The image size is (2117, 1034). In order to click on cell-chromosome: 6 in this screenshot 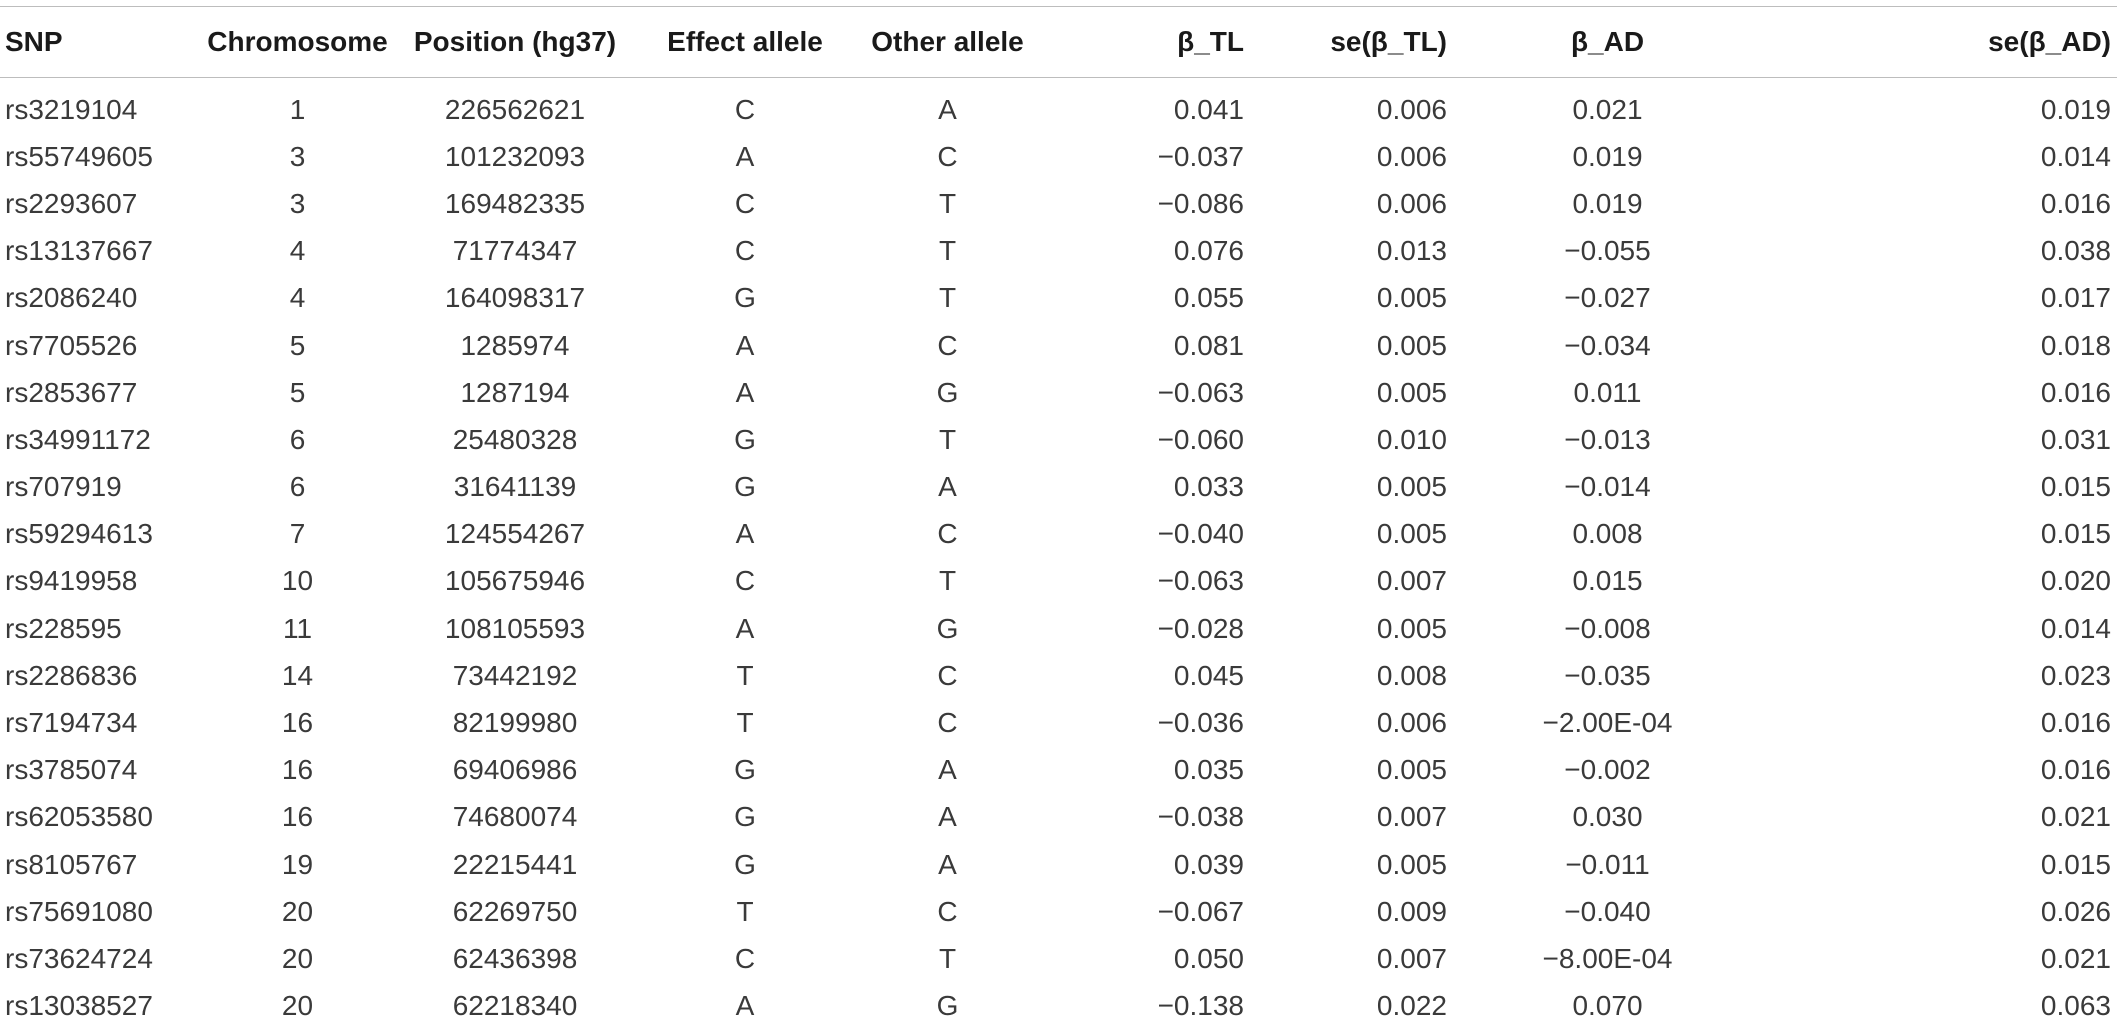, I will do `click(297, 487)`.